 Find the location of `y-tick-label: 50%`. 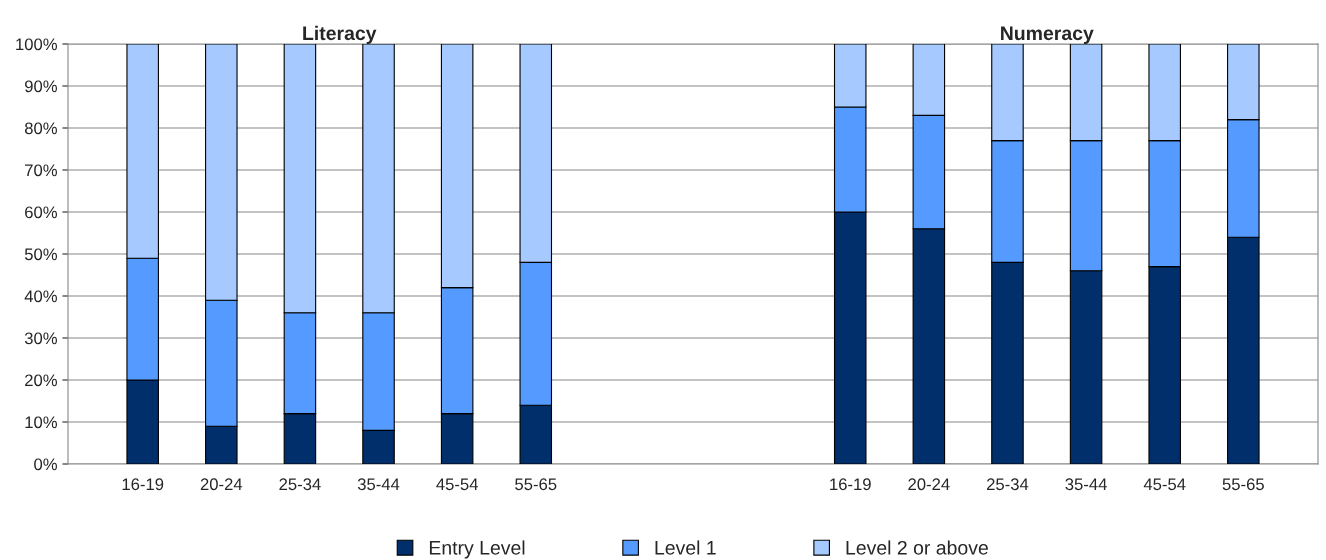

y-tick-label: 50% is located at coordinates (40, 254).